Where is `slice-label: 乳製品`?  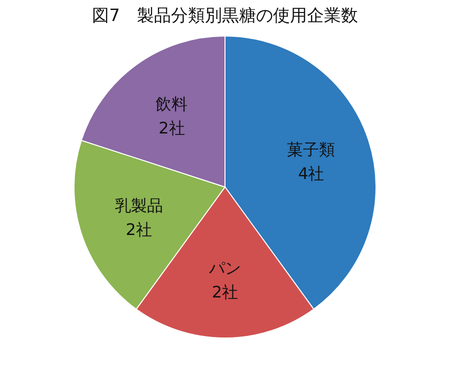 slice-label: 乳製品 is located at coordinates (138, 205).